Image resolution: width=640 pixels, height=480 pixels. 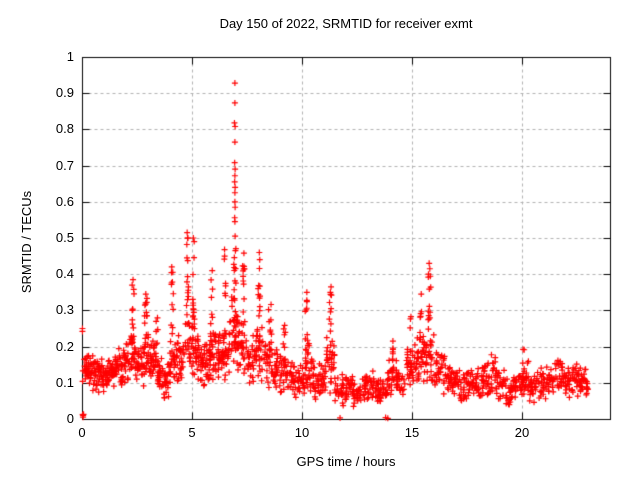 What do you see at coordinates (64, 274) in the screenshot?
I see `y-tick-label: 0.4` at bounding box center [64, 274].